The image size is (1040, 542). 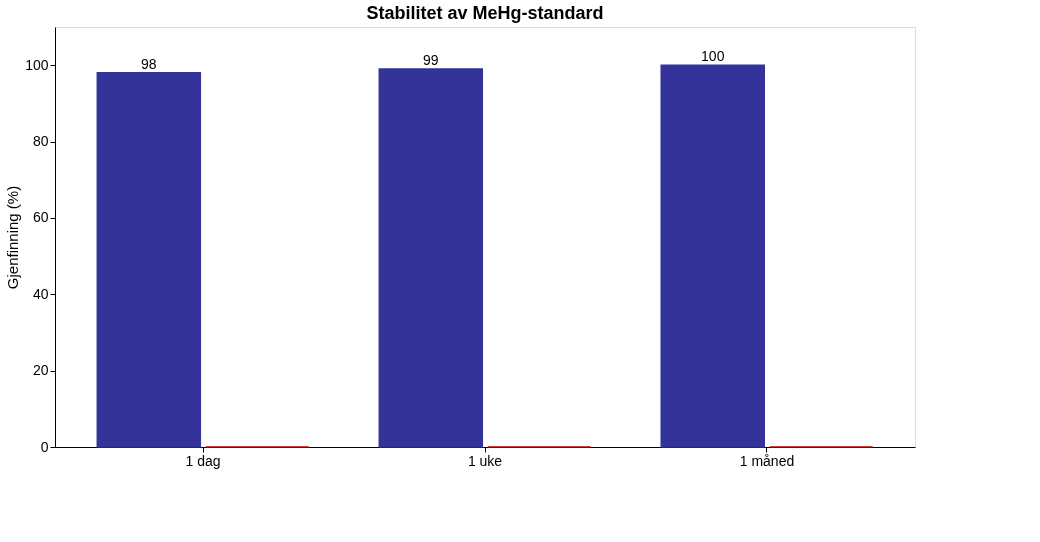 I want to click on y-tick-label: 100, so click(x=37, y=64).